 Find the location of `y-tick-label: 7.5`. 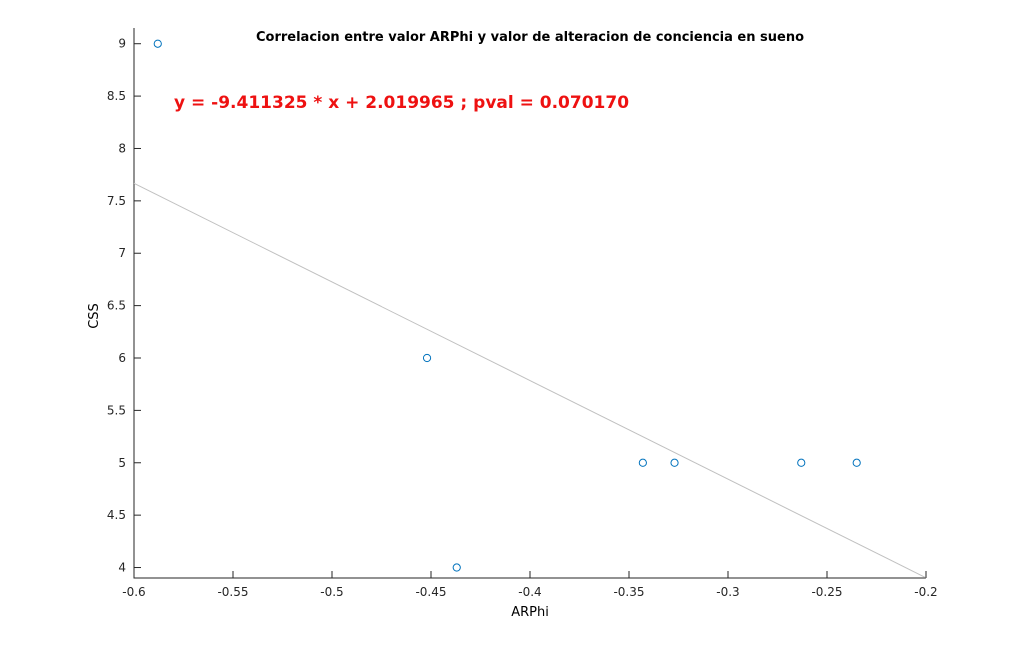

y-tick-label: 7.5 is located at coordinates (116, 201).